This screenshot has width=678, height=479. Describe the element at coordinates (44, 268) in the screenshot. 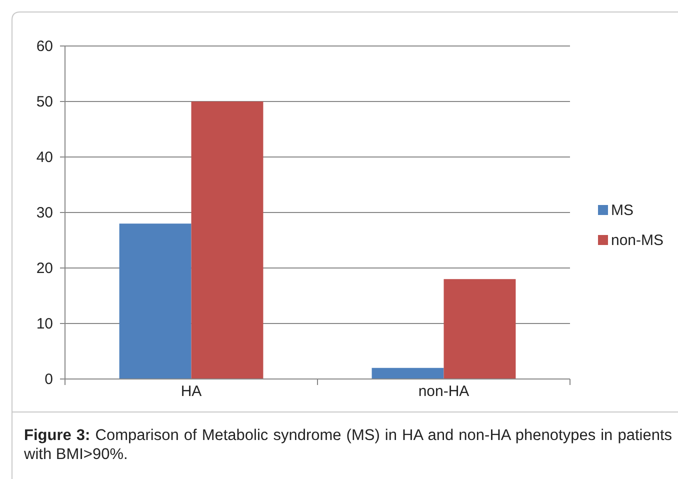

I see `y-tick-label: 20` at that location.